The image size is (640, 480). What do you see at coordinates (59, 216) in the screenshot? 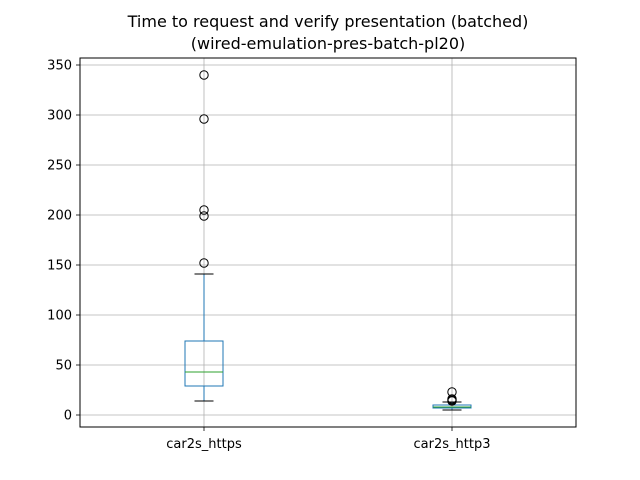
I see `y-tick-label: 200` at bounding box center [59, 216].